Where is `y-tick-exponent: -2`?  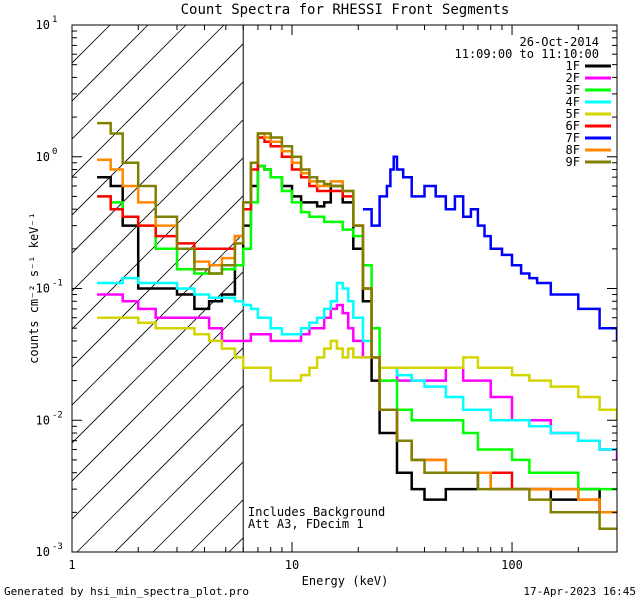 y-tick-exponent: -2 is located at coordinates (57, 415).